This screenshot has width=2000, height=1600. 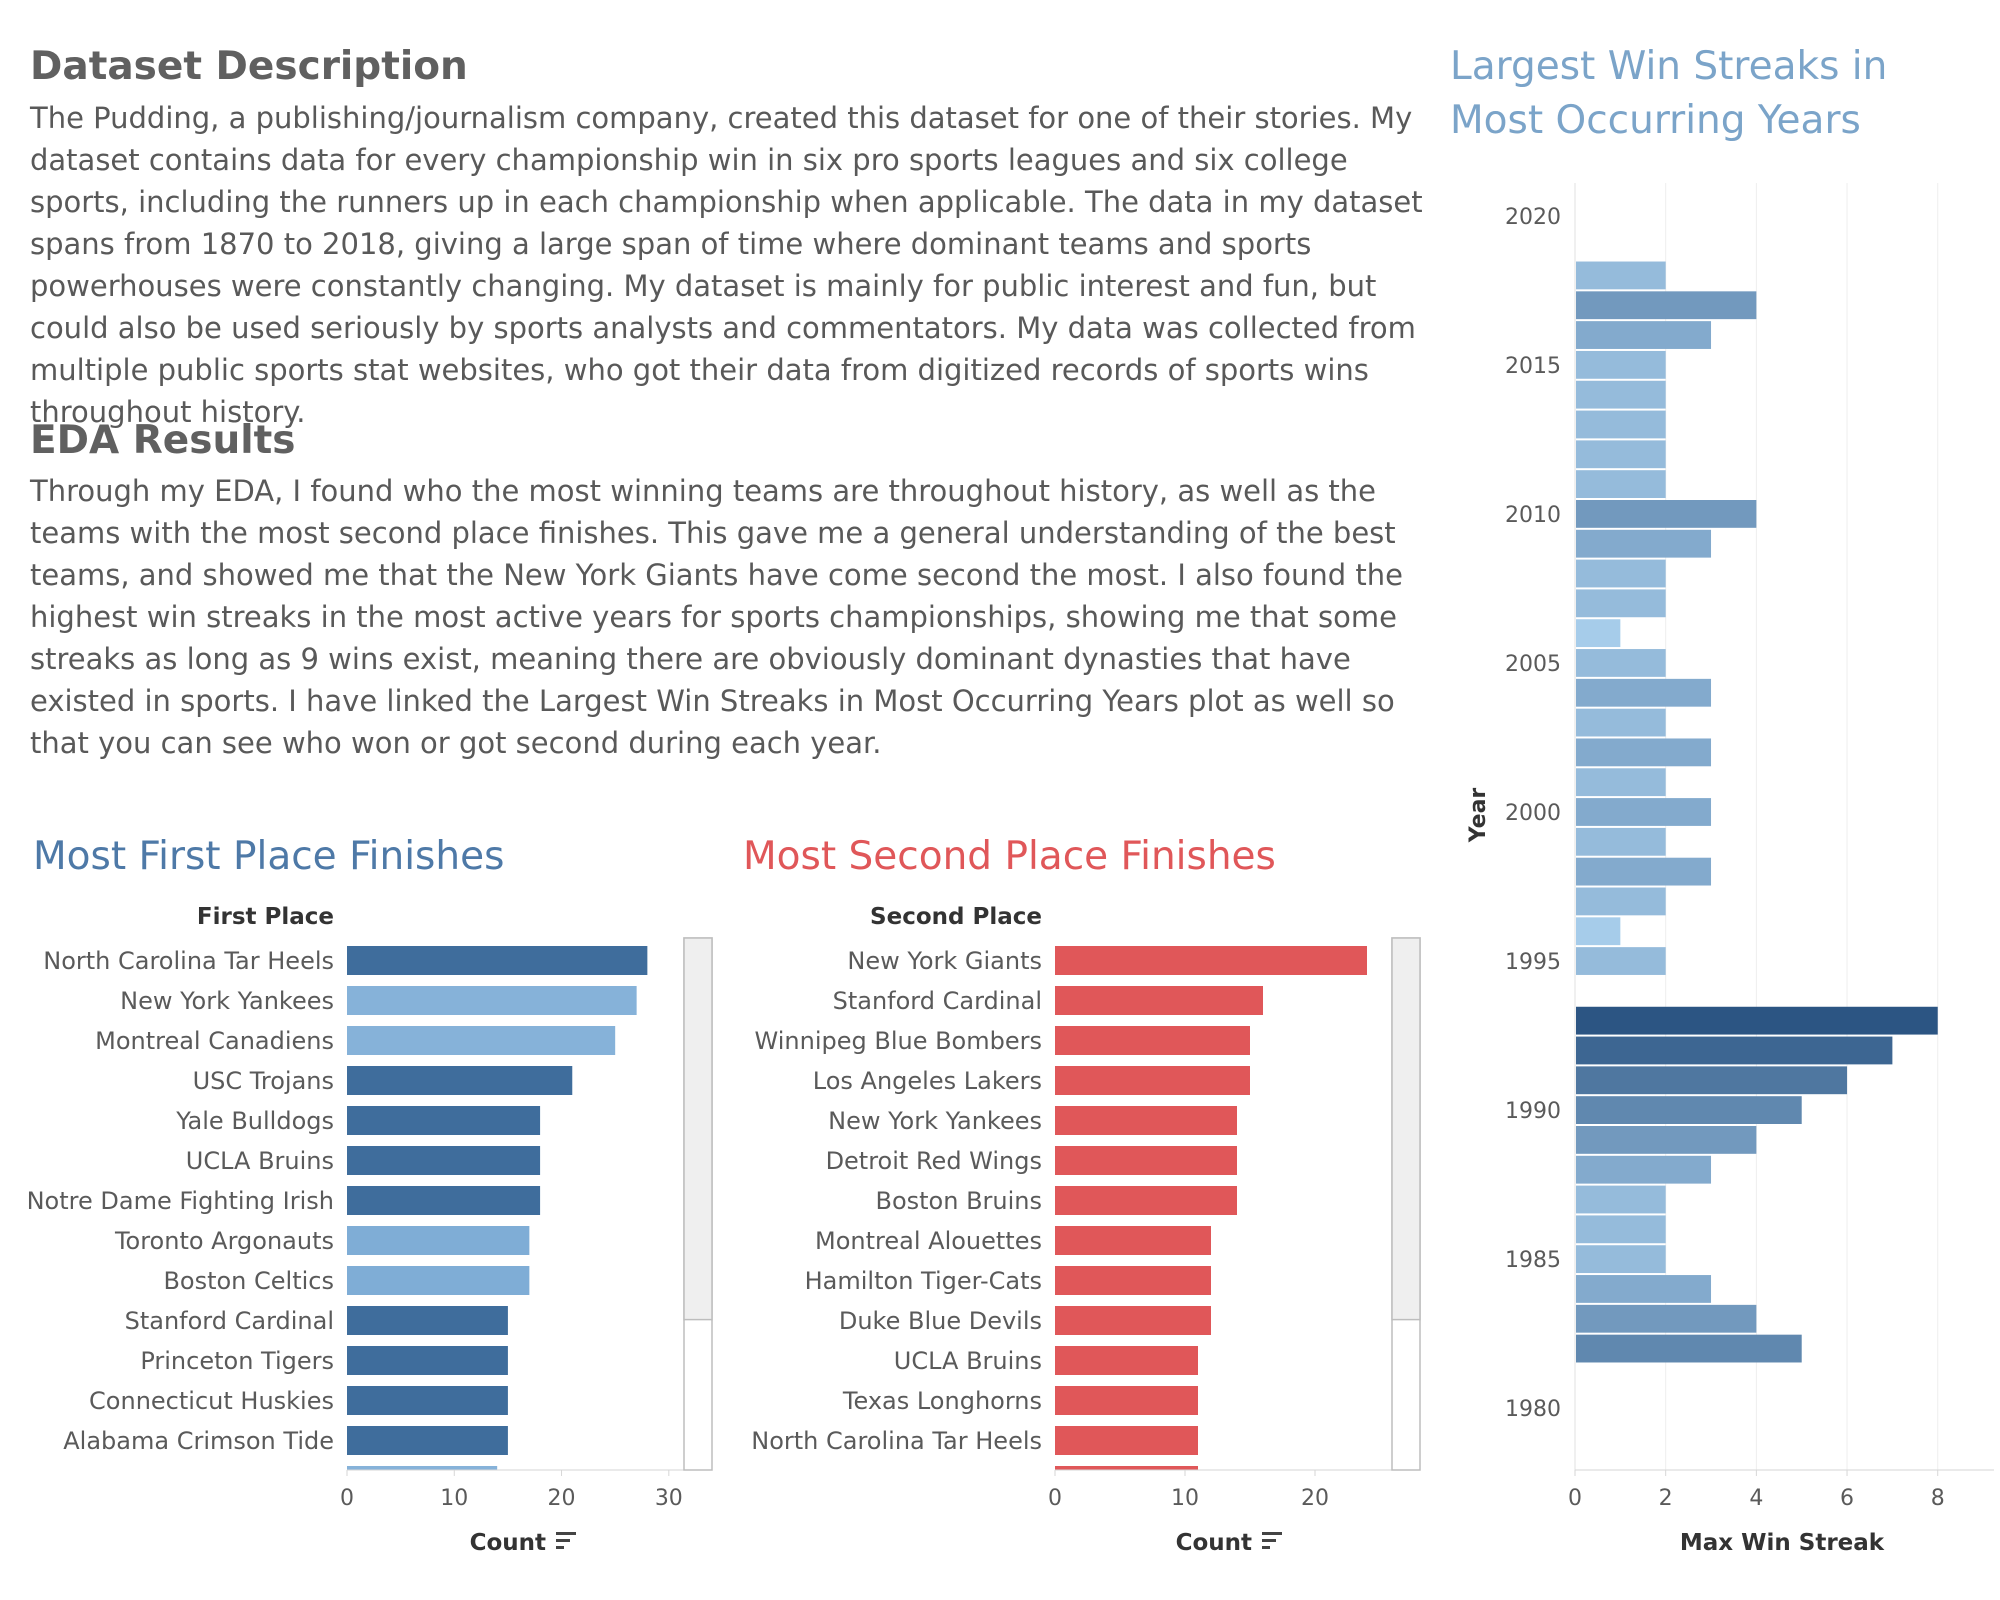 What do you see at coordinates (669, 1498) in the screenshot?
I see `first-x-tick-label: 30` at bounding box center [669, 1498].